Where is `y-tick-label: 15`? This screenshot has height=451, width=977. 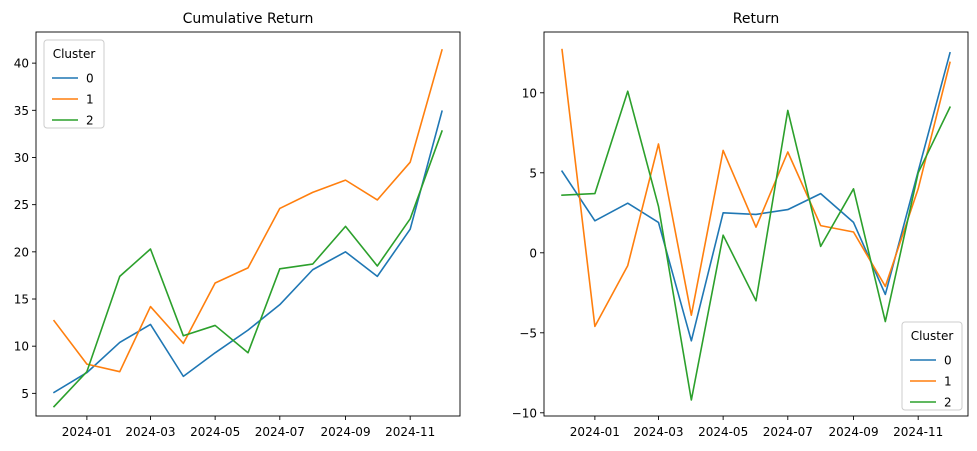 y-tick-label: 15 is located at coordinates (21, 300).